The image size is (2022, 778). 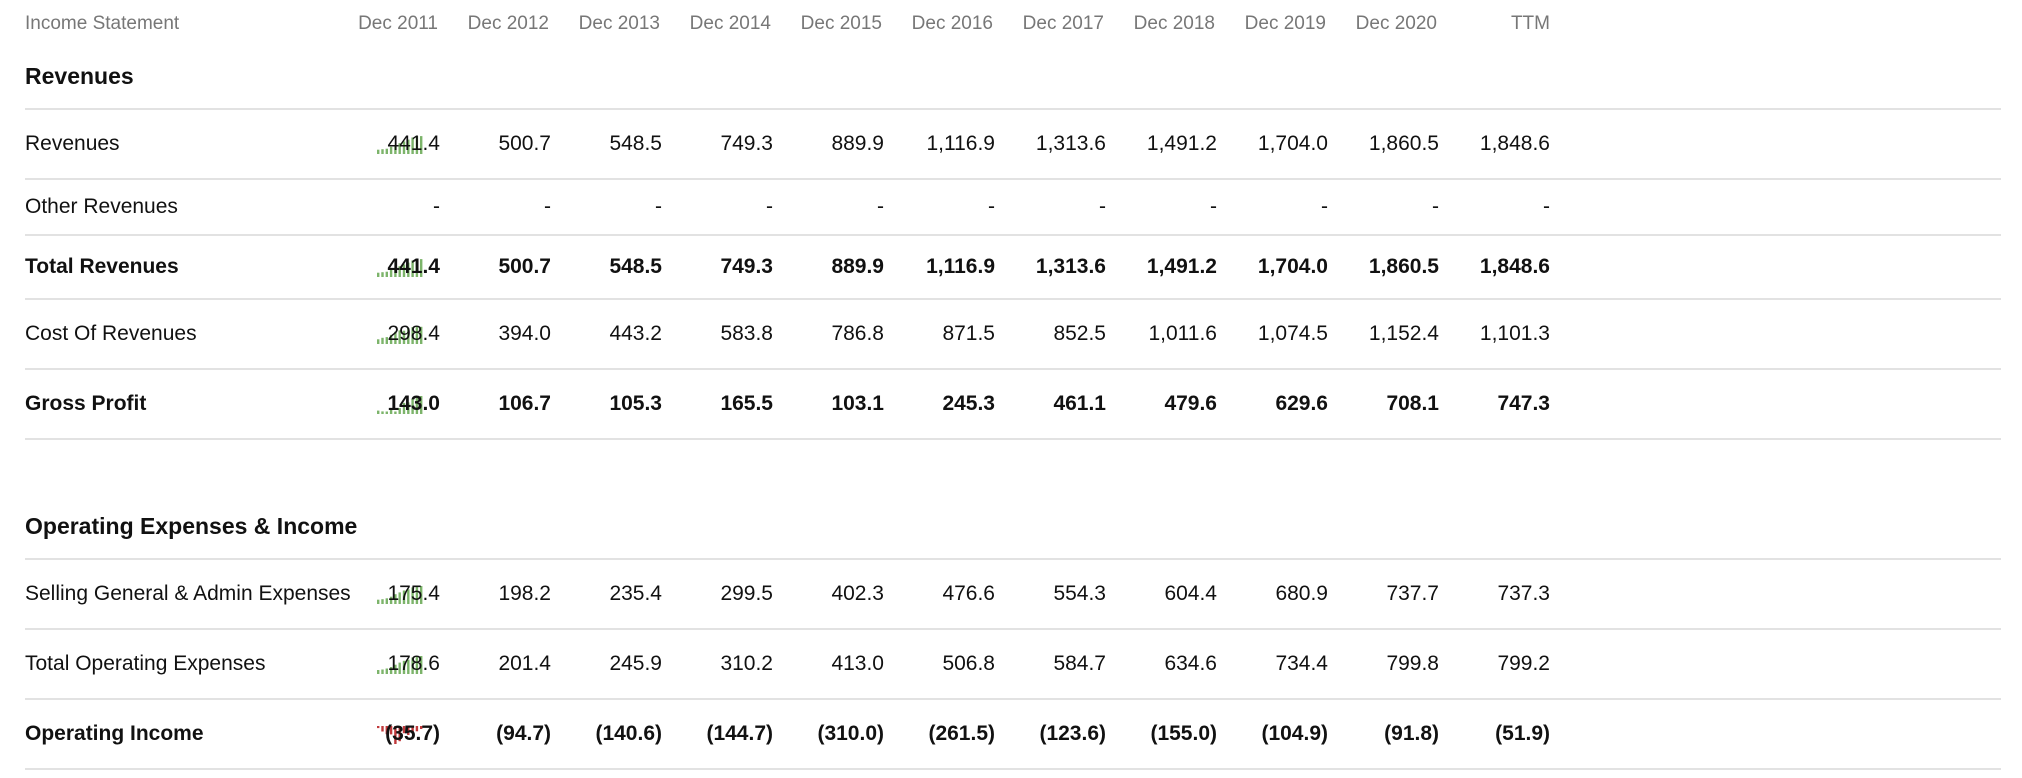 I want to click on value-cell: 245.3, so click(x=968, y=403).